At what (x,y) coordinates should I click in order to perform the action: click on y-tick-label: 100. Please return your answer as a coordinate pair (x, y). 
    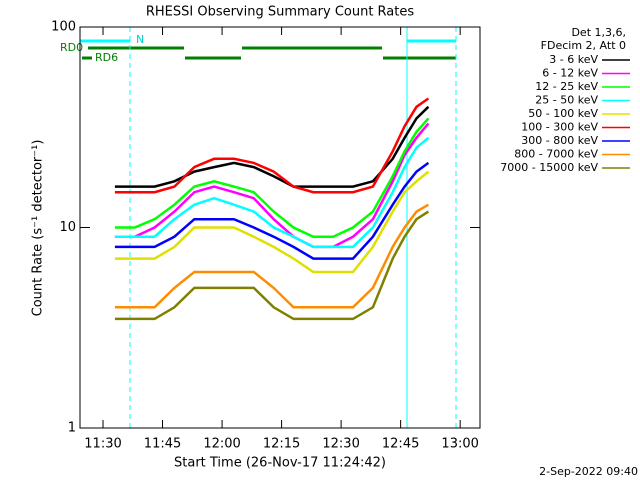
    Looking at the image, I should click on (63, 27).